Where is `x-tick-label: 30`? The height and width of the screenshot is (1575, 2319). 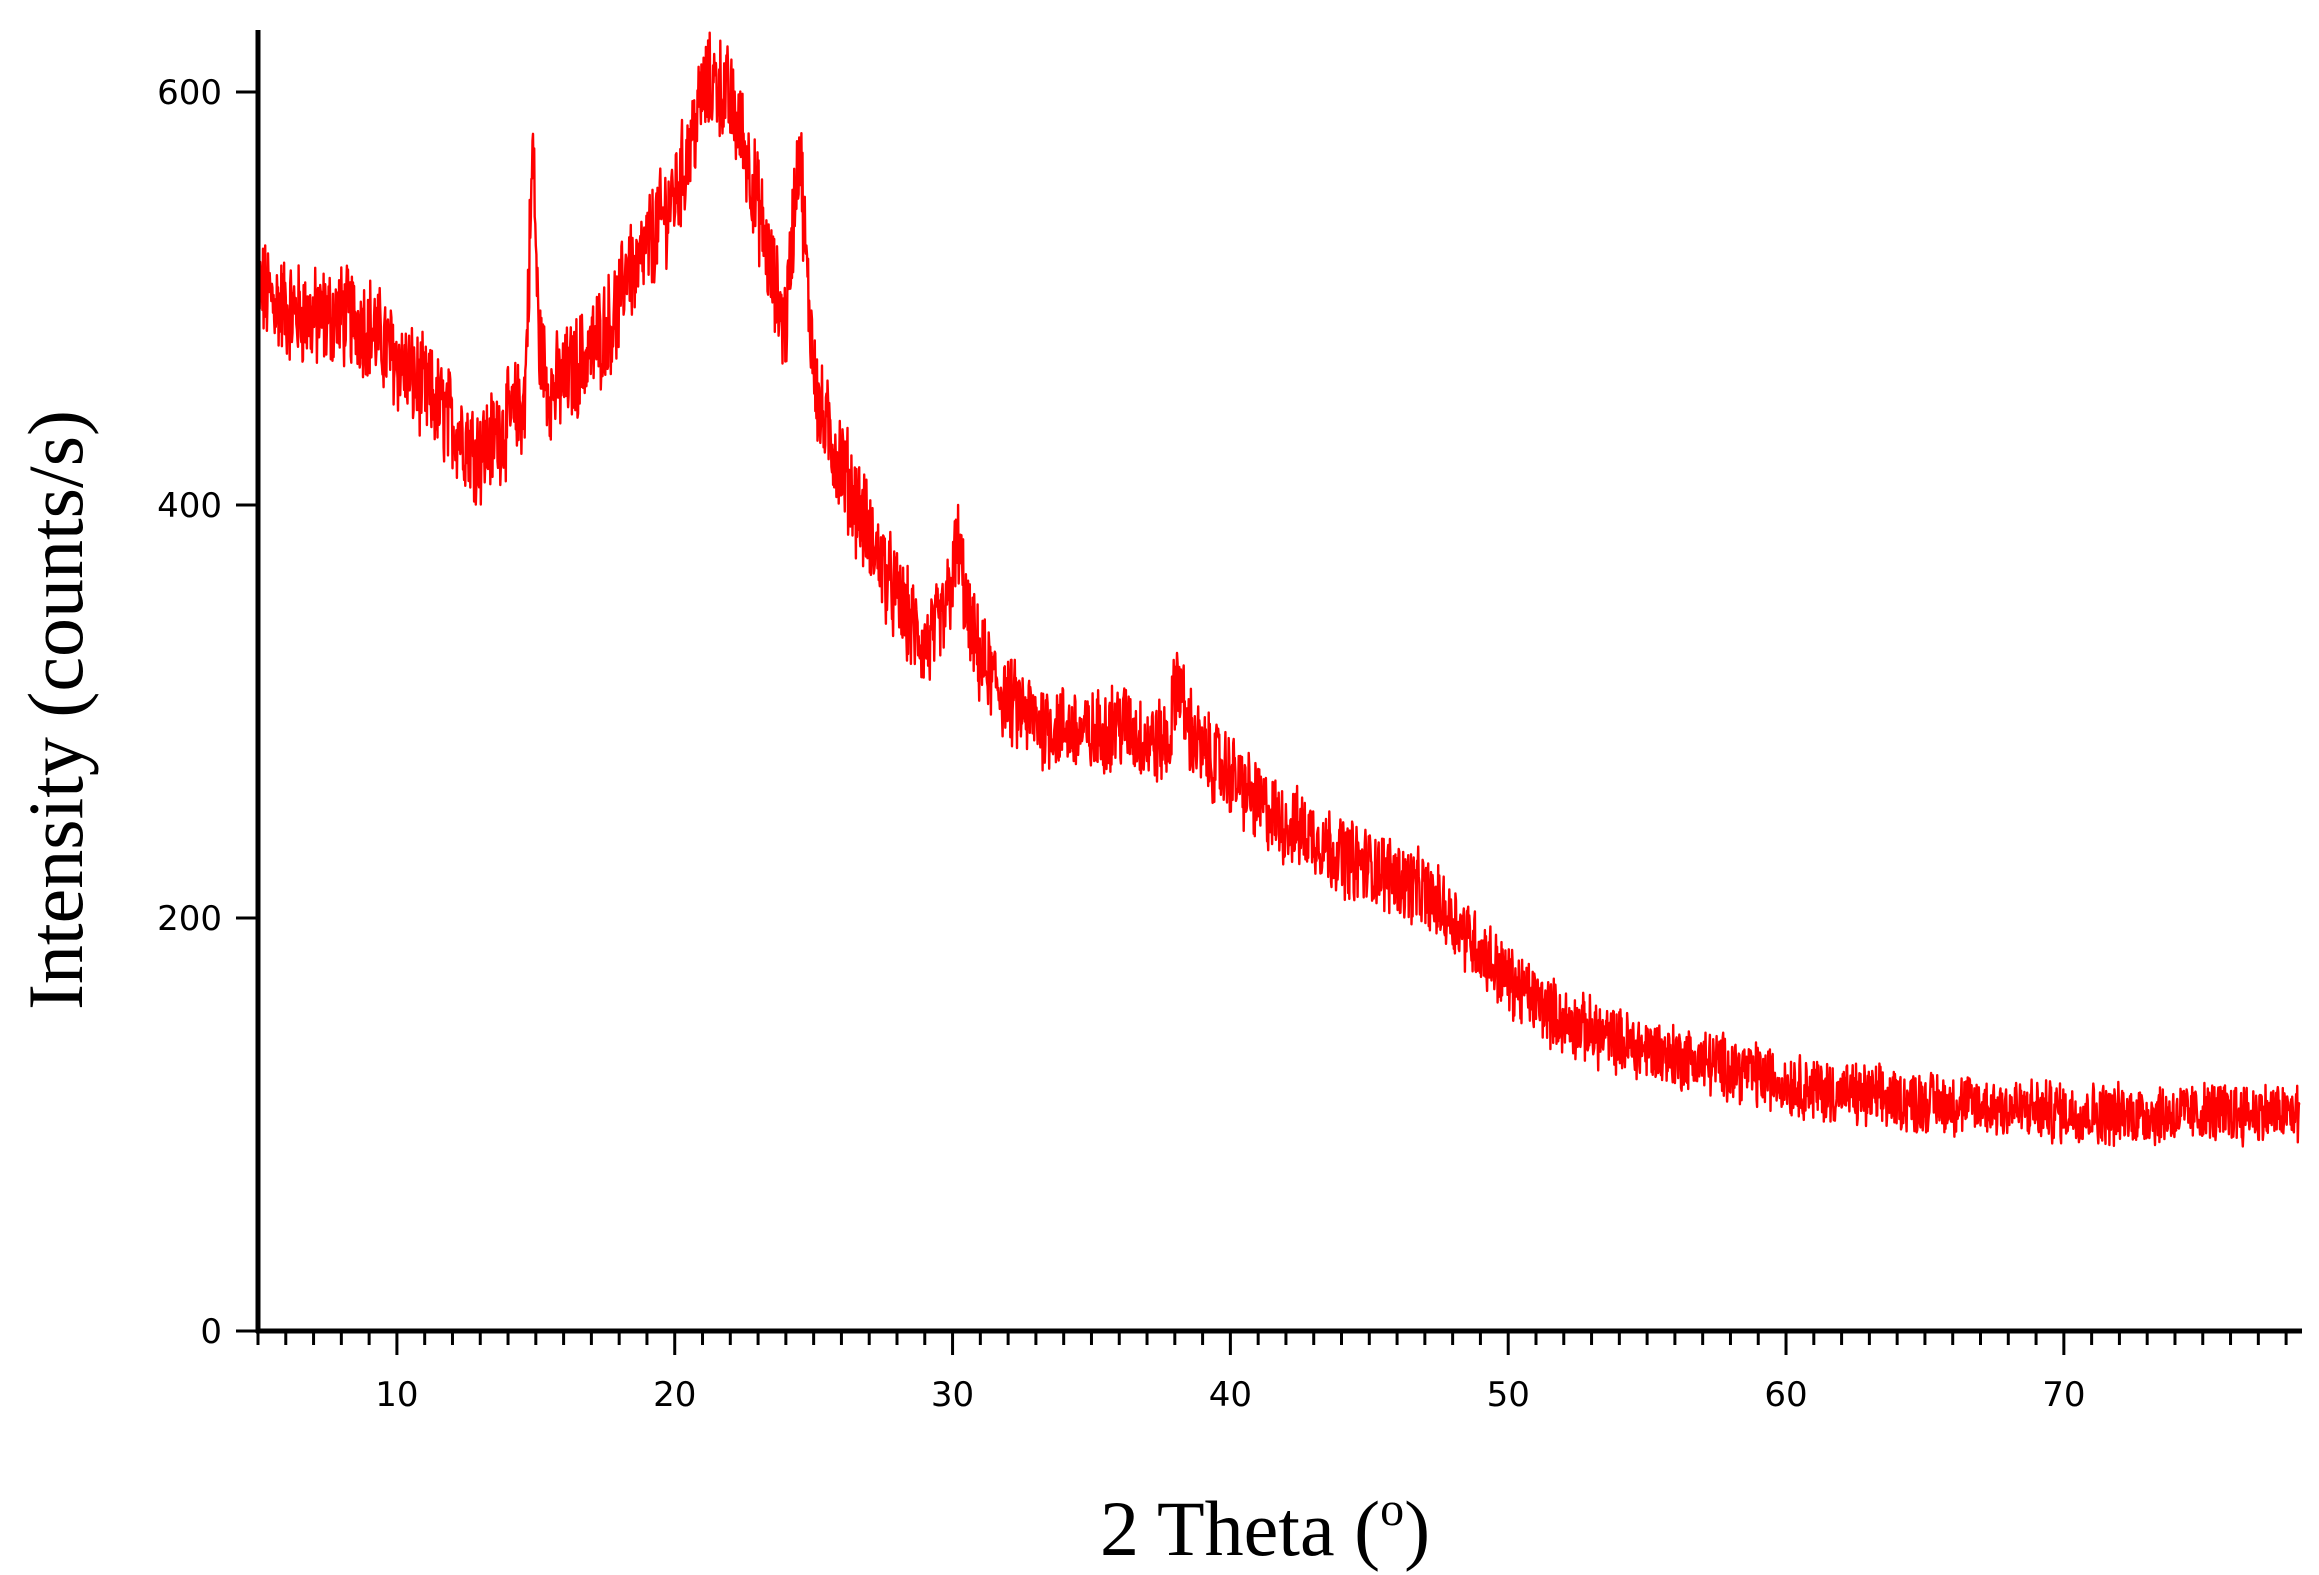 x-tick-label: 30 is located at coordinates (952, 1395).